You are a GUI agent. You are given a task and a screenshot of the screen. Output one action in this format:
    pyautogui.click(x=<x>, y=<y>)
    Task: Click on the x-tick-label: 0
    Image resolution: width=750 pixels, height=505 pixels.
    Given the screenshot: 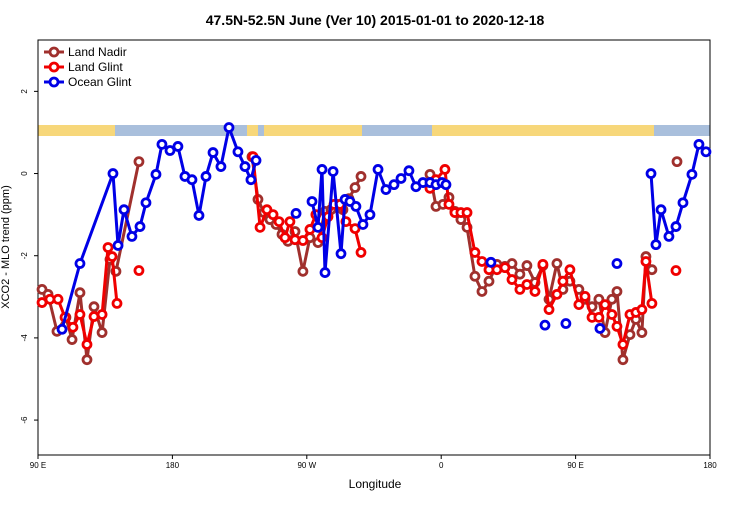 What is the action you would take?
    pyautogui.click(x=441, y=465)
    